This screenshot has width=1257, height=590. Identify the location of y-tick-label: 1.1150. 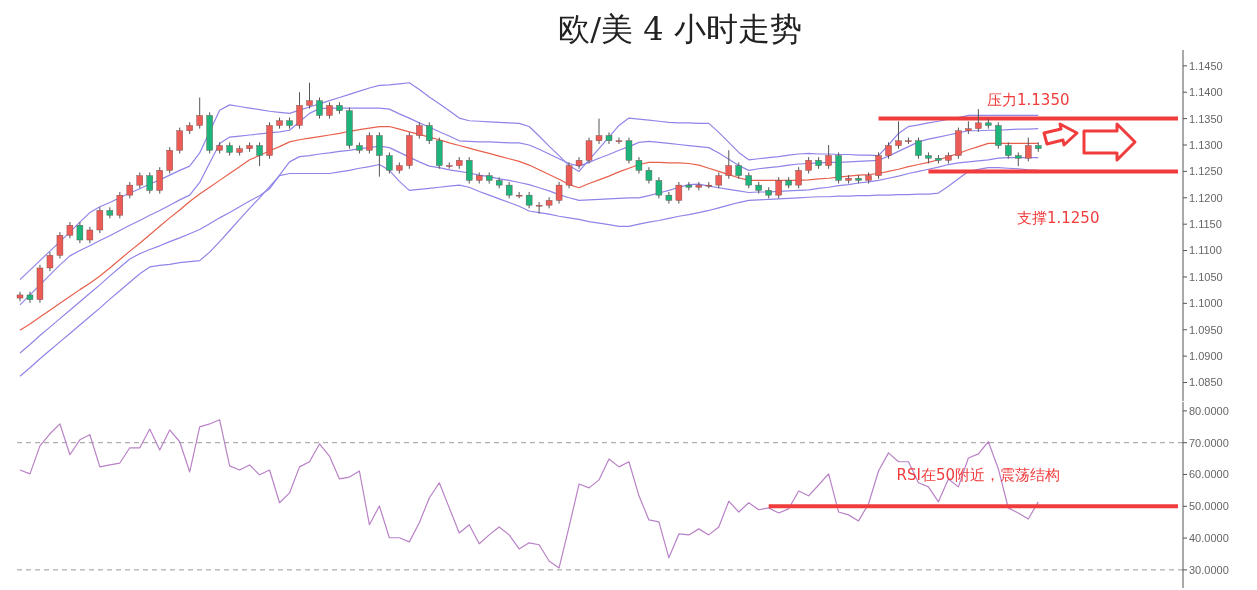
(1205, 224).